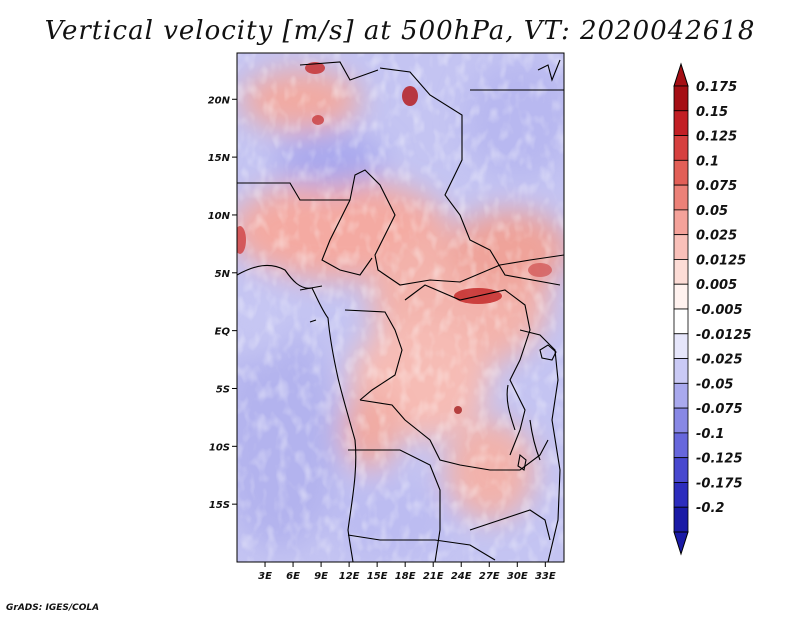  What do you see at coordinates (707, 161) in the screenshot?
I see `colorbar-label: 0.1` at bounding box center [707, 161].